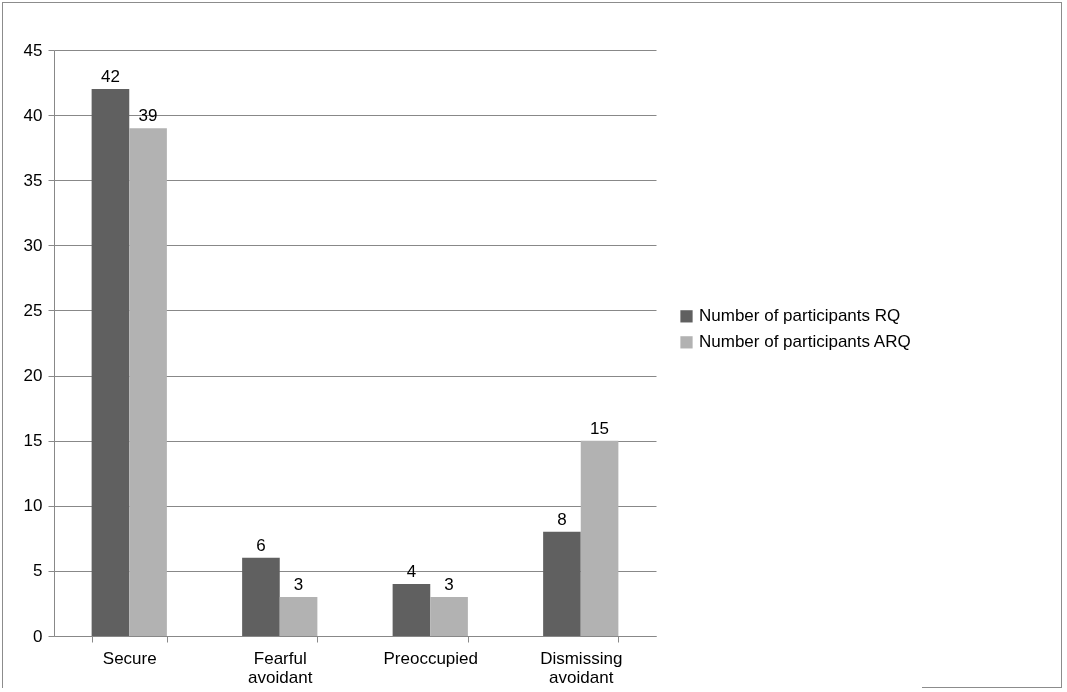 The height and width of the screenshot is (692, 1067). Describe the element at coordinates (280, 667) in the screenshot. I see `x-tick-label: Fearful avoidant` at that location.